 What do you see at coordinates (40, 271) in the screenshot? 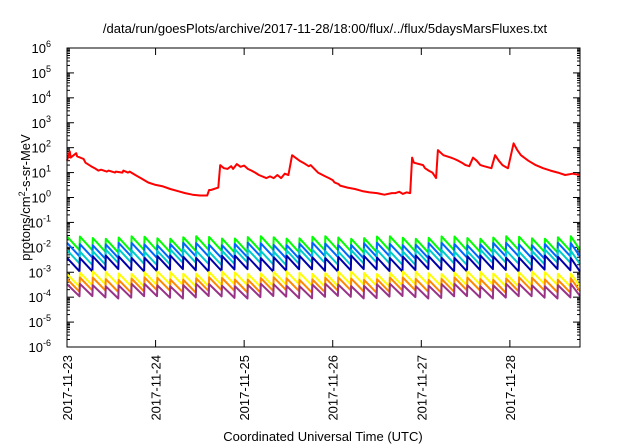
I see `y-tick-label: 10⁻³` at bounding box center [40, 271].